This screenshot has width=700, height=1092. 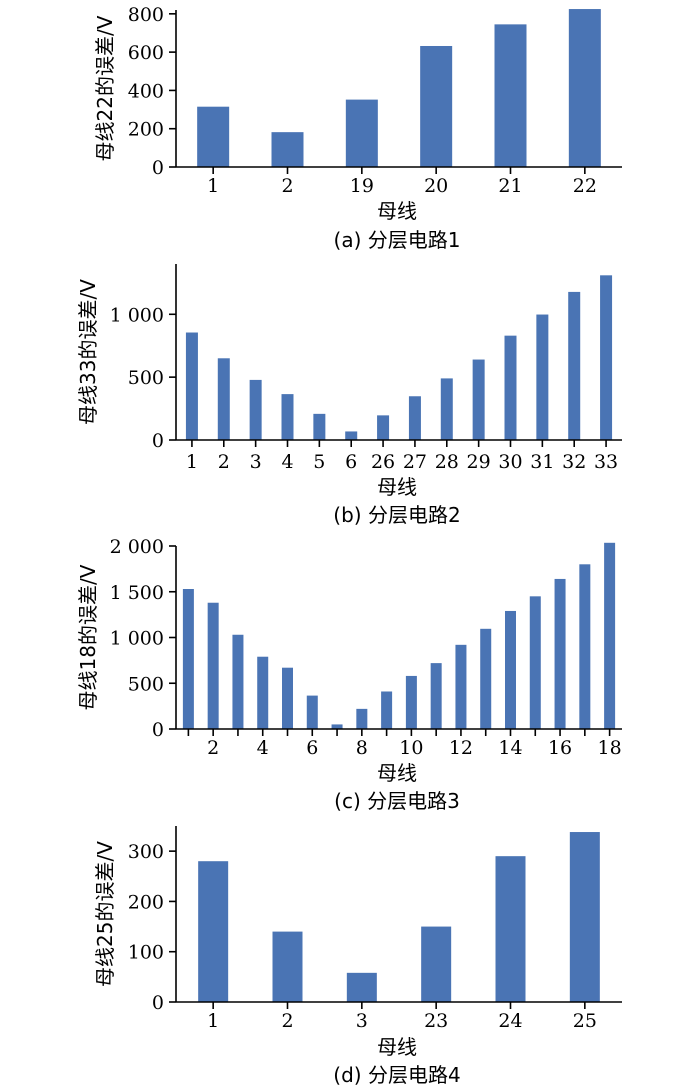 What do you see at coordinates (415, 462) in the screenshot?
I see `x-tick-label: 27` at bounding box center [415, 462].